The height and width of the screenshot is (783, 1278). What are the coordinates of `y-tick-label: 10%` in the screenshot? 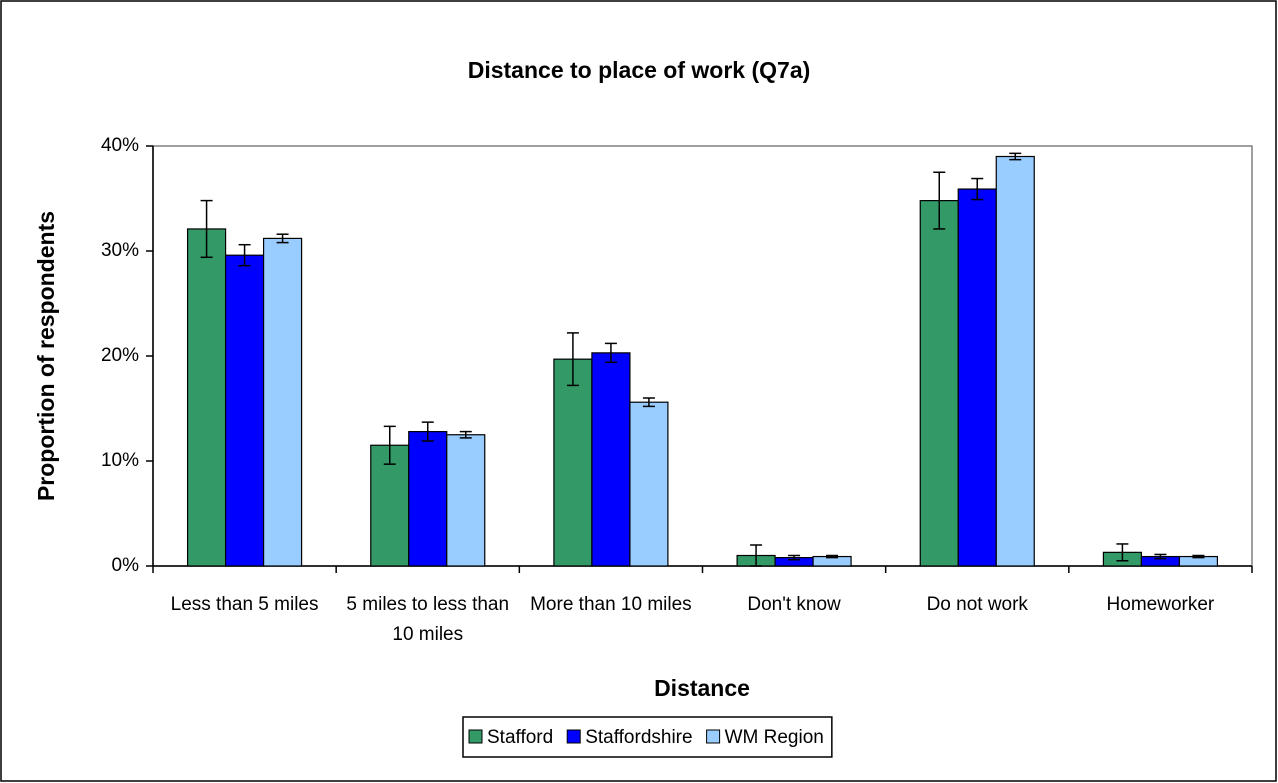 It's located at (120, 460).